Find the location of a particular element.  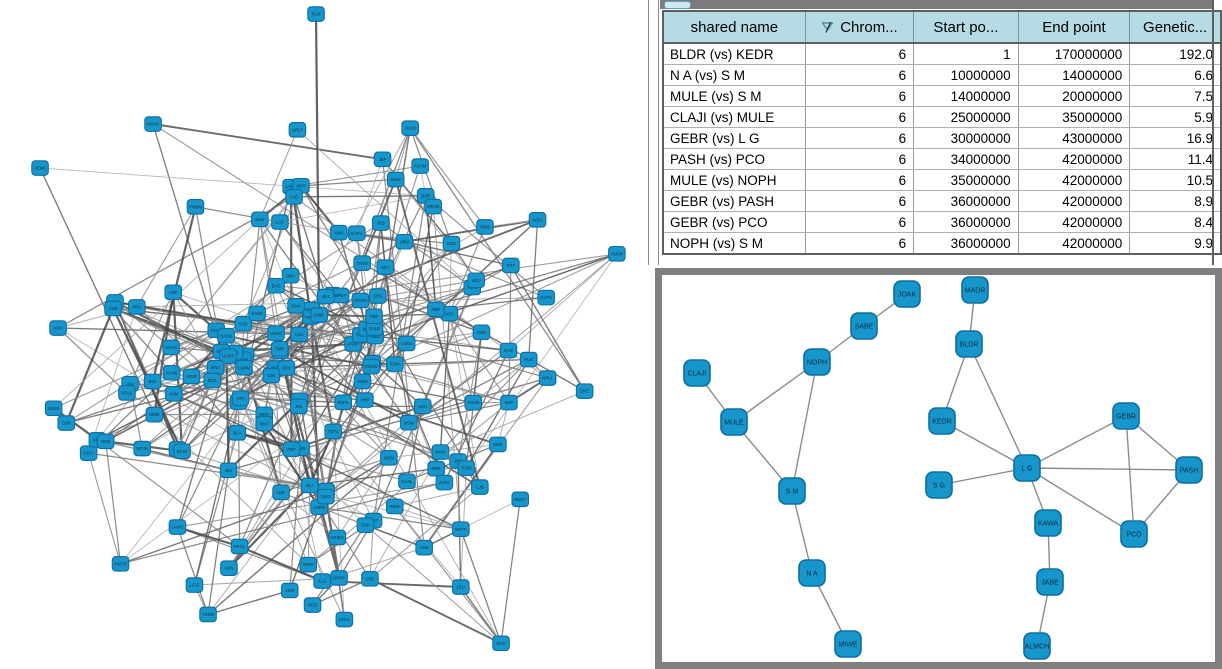

network-node: KJM is located at coordinates (174, 394).